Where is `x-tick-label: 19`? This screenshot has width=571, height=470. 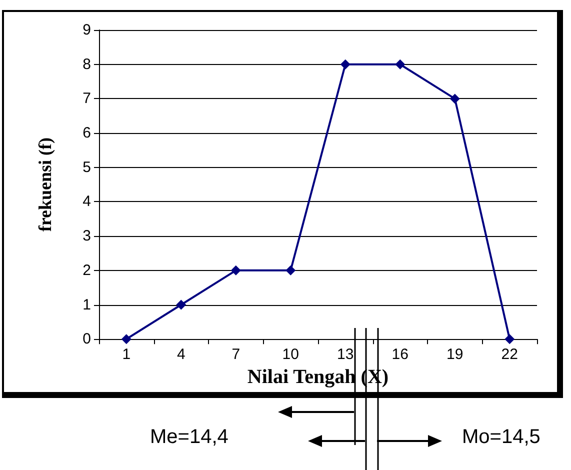 x-tick-label: 19 is located at coordinates (455, 355).